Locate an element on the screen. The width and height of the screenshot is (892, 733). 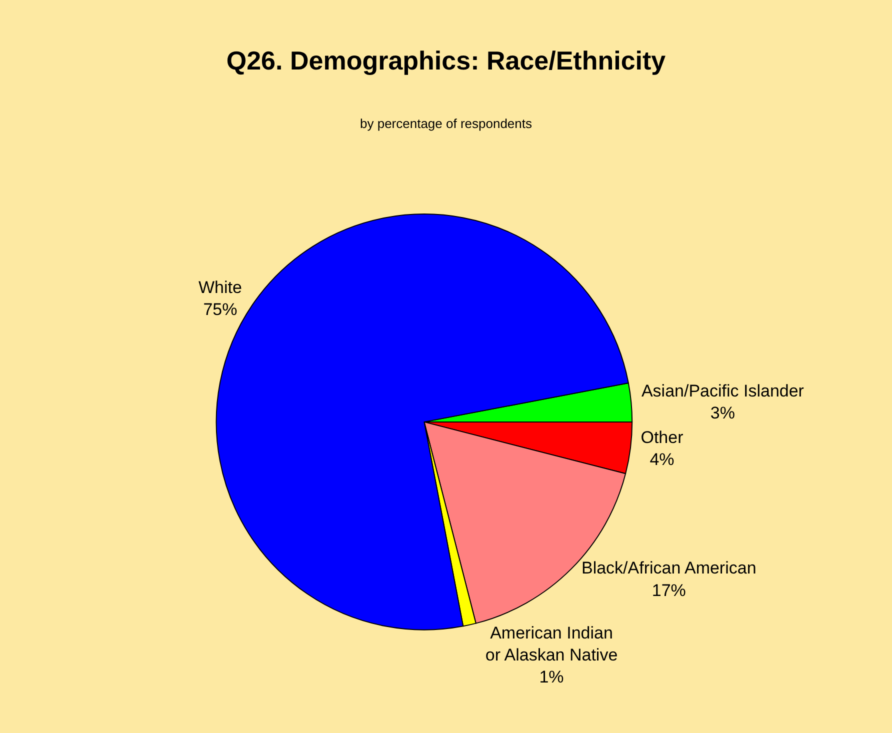
data-label: 3% is located at coordinates (723, 413).